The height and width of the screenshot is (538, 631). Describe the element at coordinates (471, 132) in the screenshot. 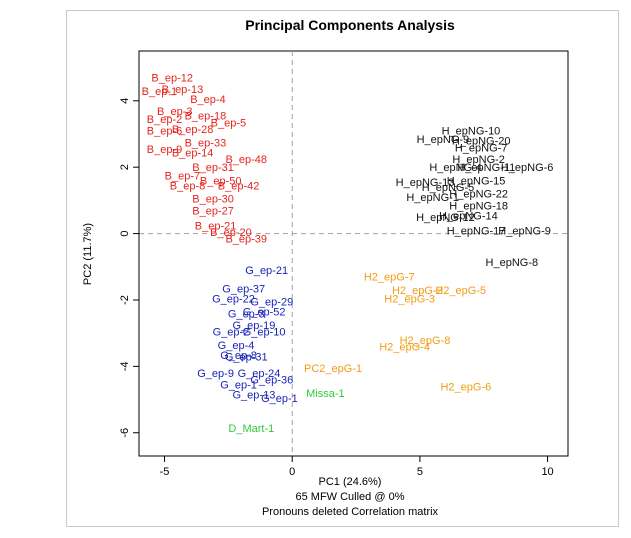

I see `point-label: H_epNG-10` at that location.